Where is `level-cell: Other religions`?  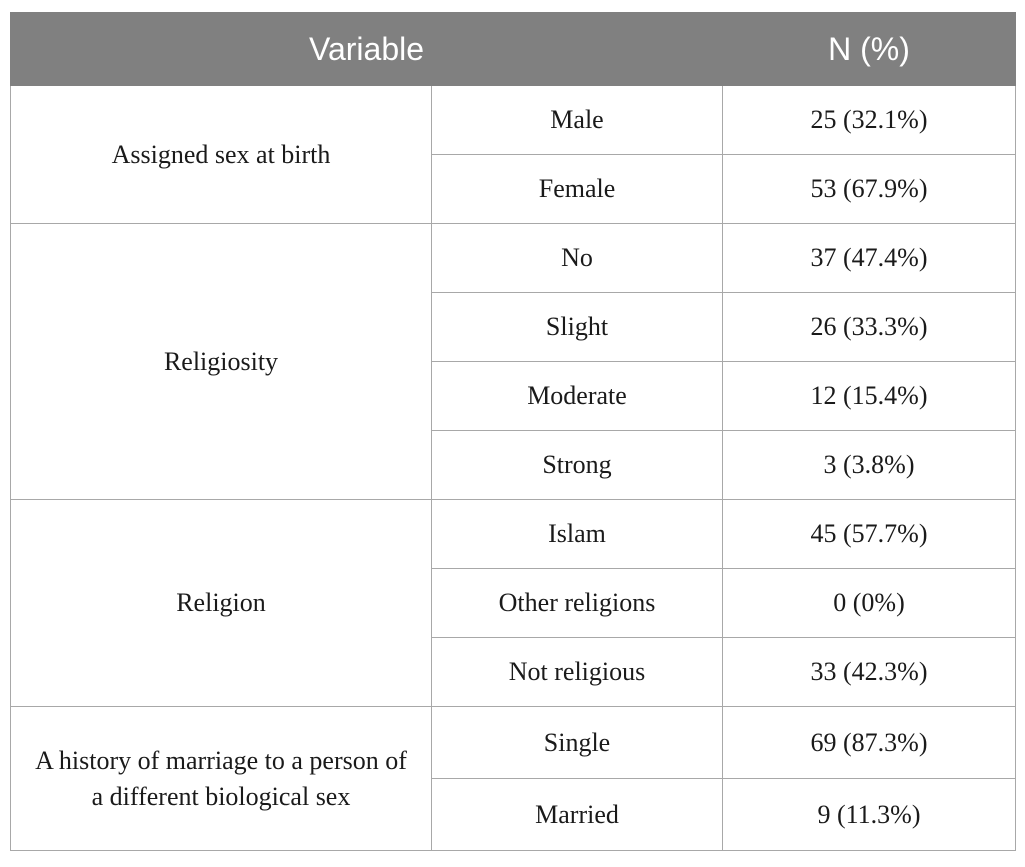
level-cell: Other religions is located at coordinates (577, 603).